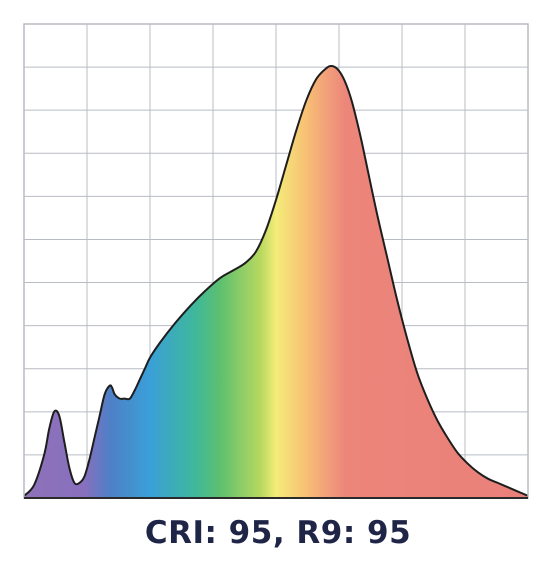  I want to click on cri-caption: CRI: 95, R9: 95, so click(278, 533).